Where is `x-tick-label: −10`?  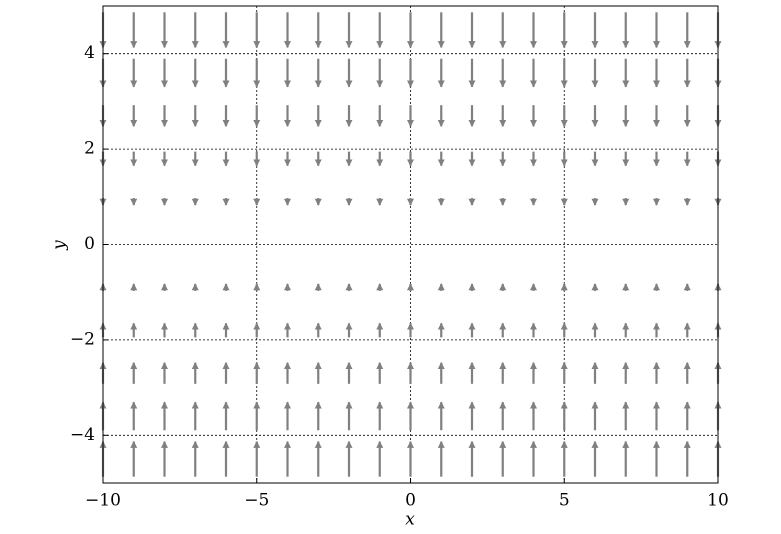
x-tick-label: −10 is located at coordinates (103, 501).